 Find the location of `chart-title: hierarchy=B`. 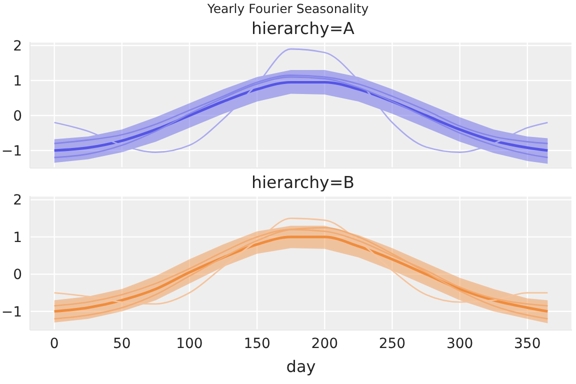

chart-title: hierarchy=B is located at coordinates (303, 183).